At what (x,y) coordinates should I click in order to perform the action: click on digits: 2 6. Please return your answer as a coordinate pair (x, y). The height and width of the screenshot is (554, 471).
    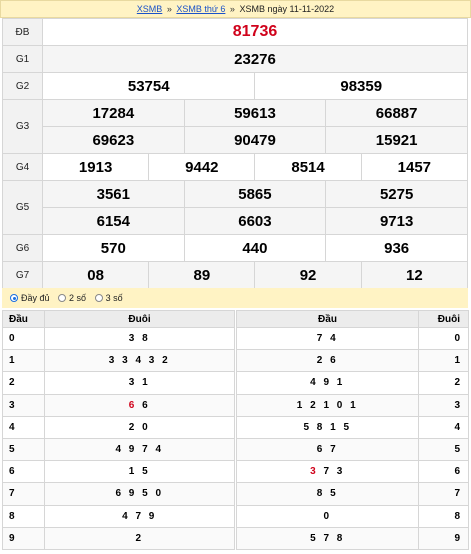
    Looking at the image, I should click on (327, 361).